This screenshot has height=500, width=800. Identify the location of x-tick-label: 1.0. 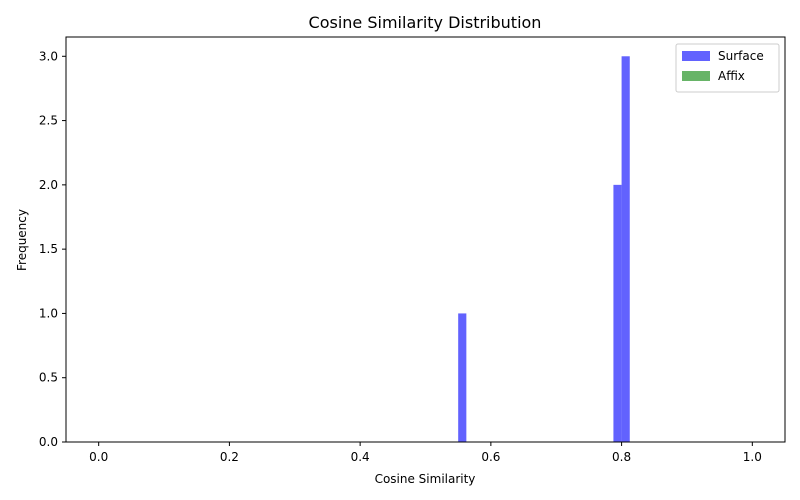
(752, 457).